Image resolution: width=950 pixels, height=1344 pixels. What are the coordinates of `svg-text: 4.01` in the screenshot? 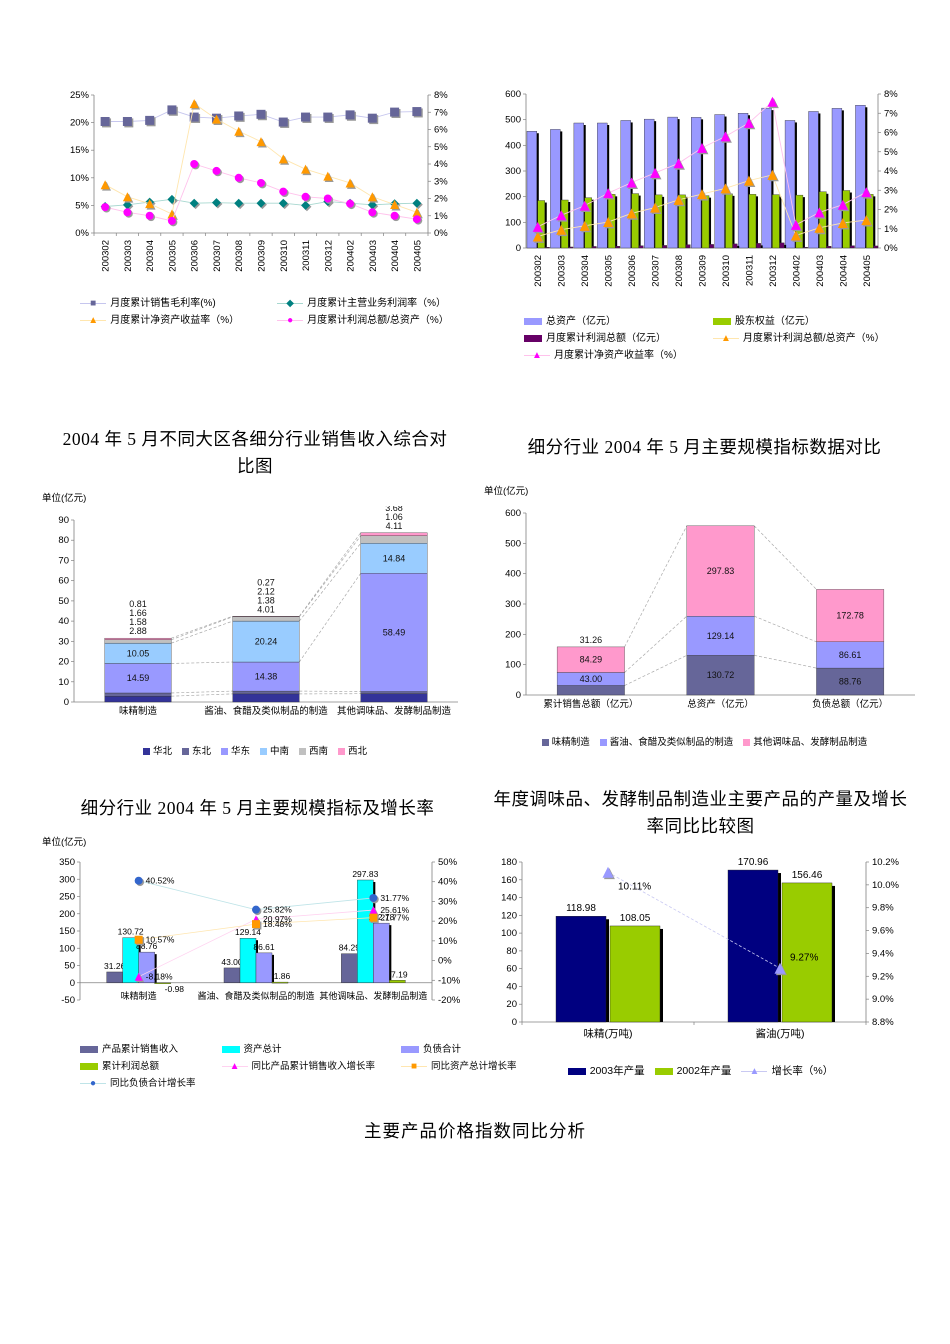 It's located at (266, 610).